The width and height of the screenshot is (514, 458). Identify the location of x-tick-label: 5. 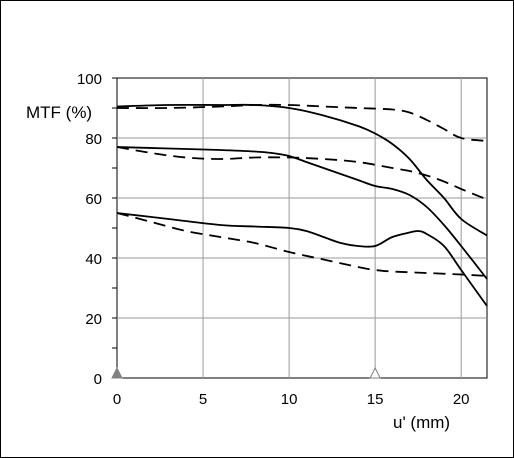
(203, 399).